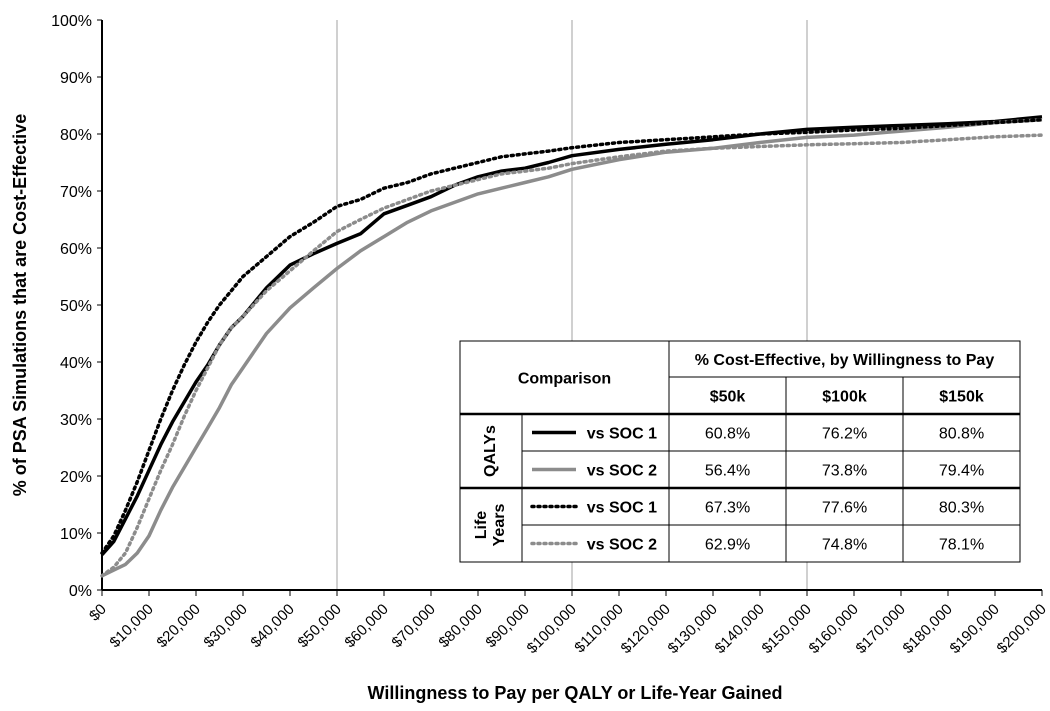  I want to click on x-tick-label: $80,000, so click(460, 626).